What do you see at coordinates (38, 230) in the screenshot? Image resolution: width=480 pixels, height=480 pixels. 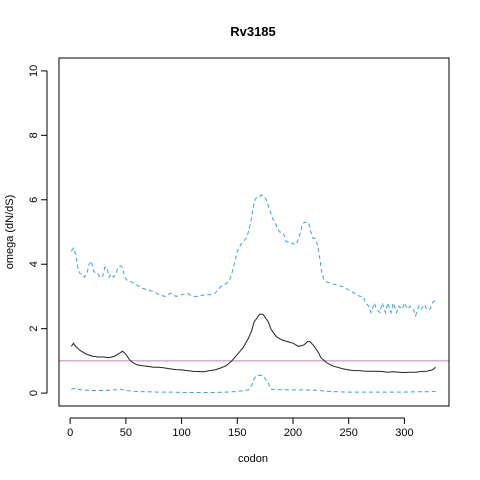 I see `y-axis: 0 2 4 6 8 10` at bounding box center [38, 230].